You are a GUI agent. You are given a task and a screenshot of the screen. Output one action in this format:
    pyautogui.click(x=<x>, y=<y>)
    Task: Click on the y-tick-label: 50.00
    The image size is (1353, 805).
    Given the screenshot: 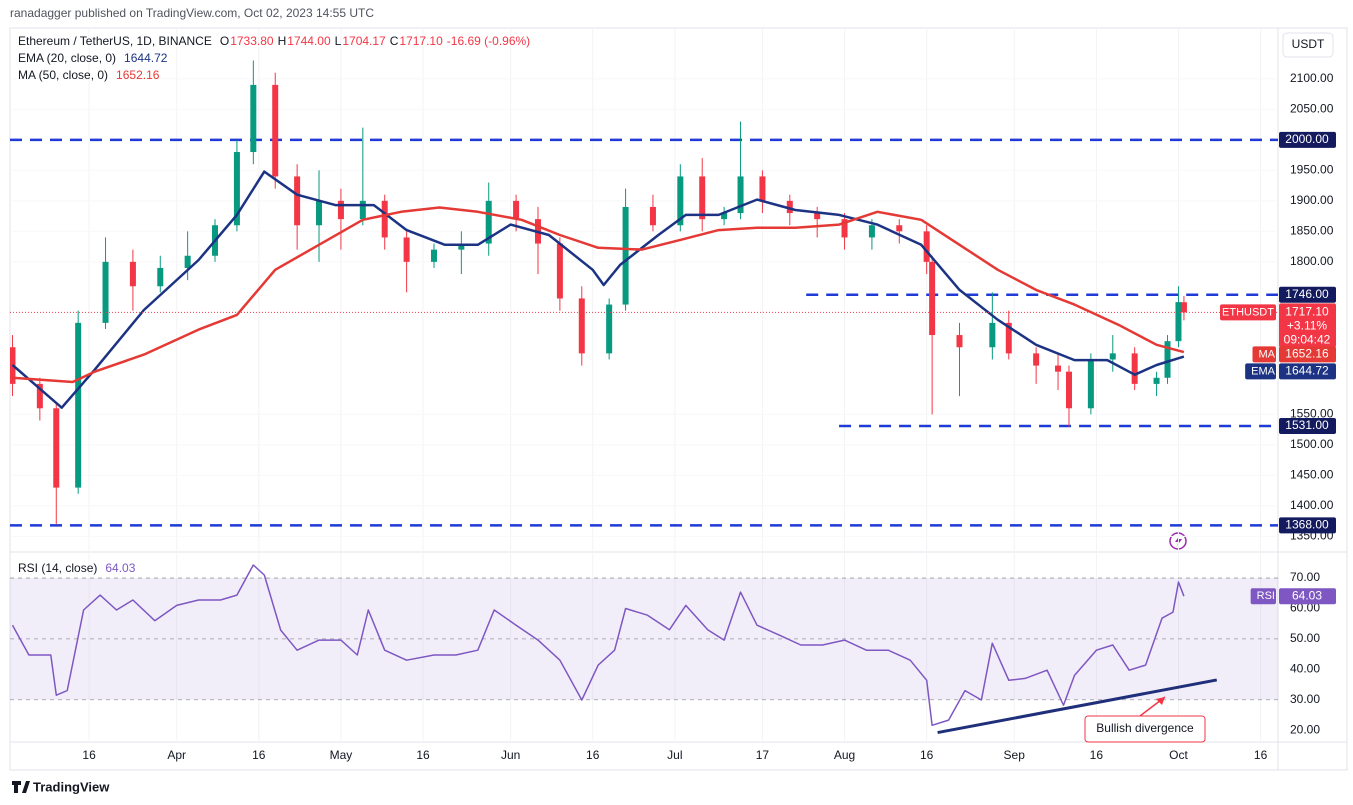 What is the action you would take?
    pyautogui.click(x=1305, y=638)
    